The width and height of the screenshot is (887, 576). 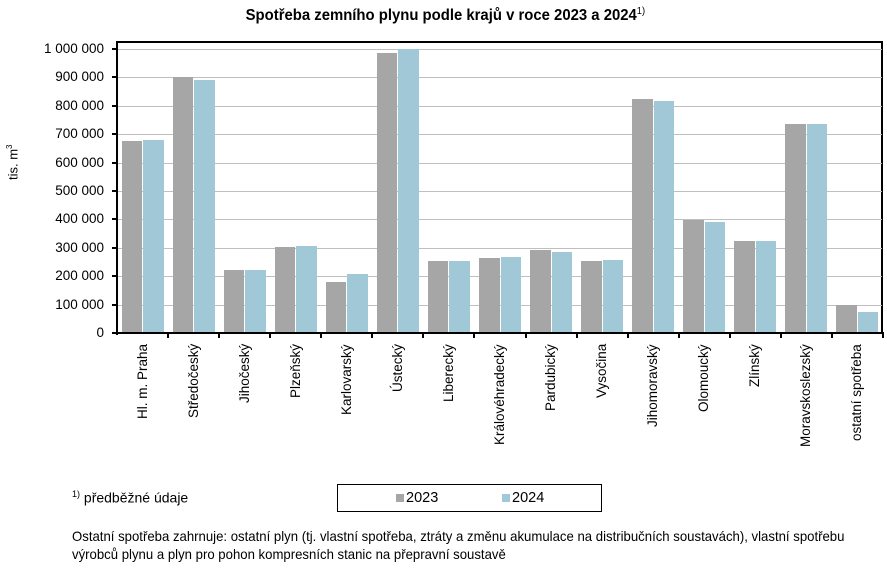 What do you see at coordinates (500, 333) in the screenshot?
I see `x-axis-line` at bounding box center [500, 333].